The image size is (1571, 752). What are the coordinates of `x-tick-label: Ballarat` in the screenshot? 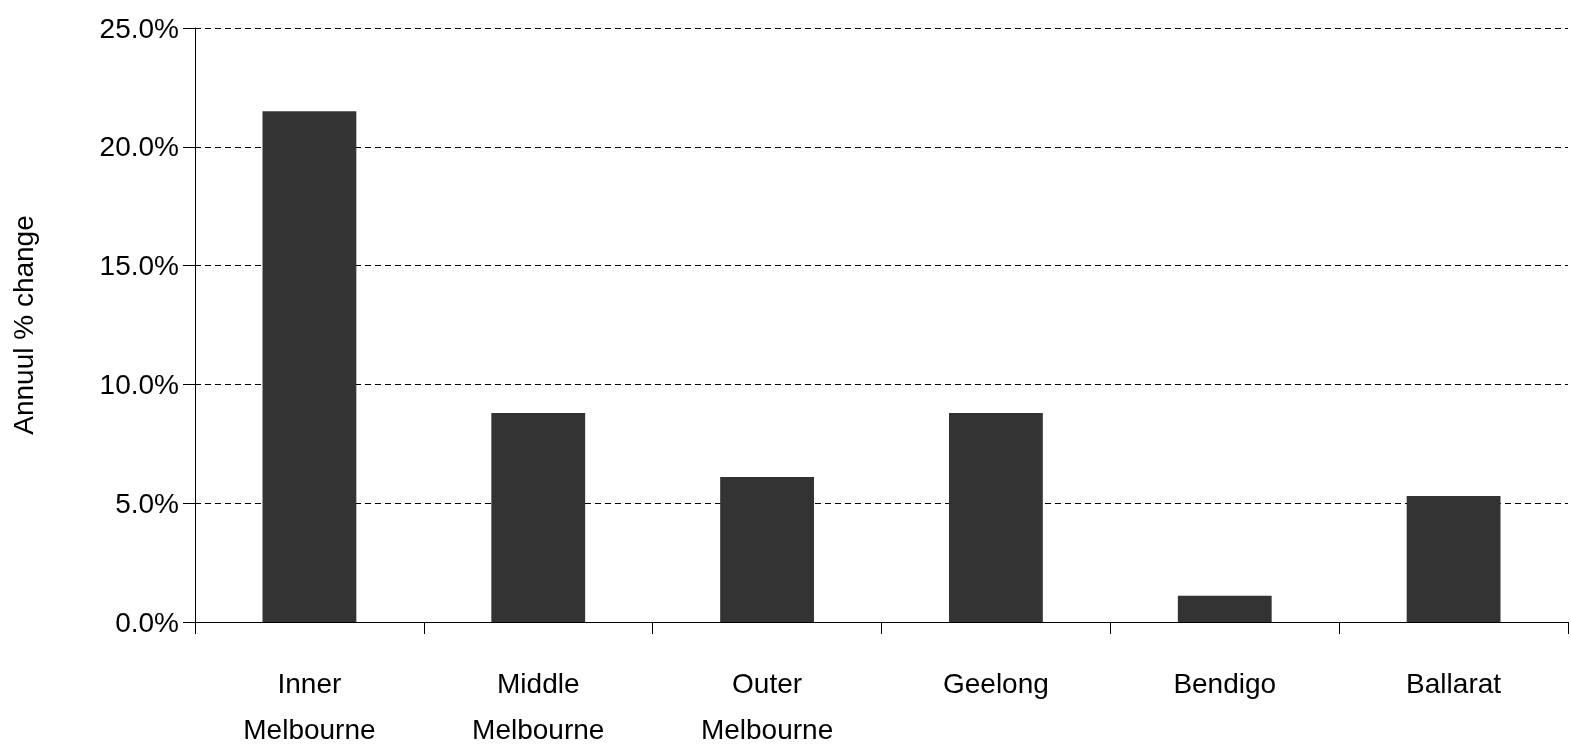 It's located at (1454, 683).